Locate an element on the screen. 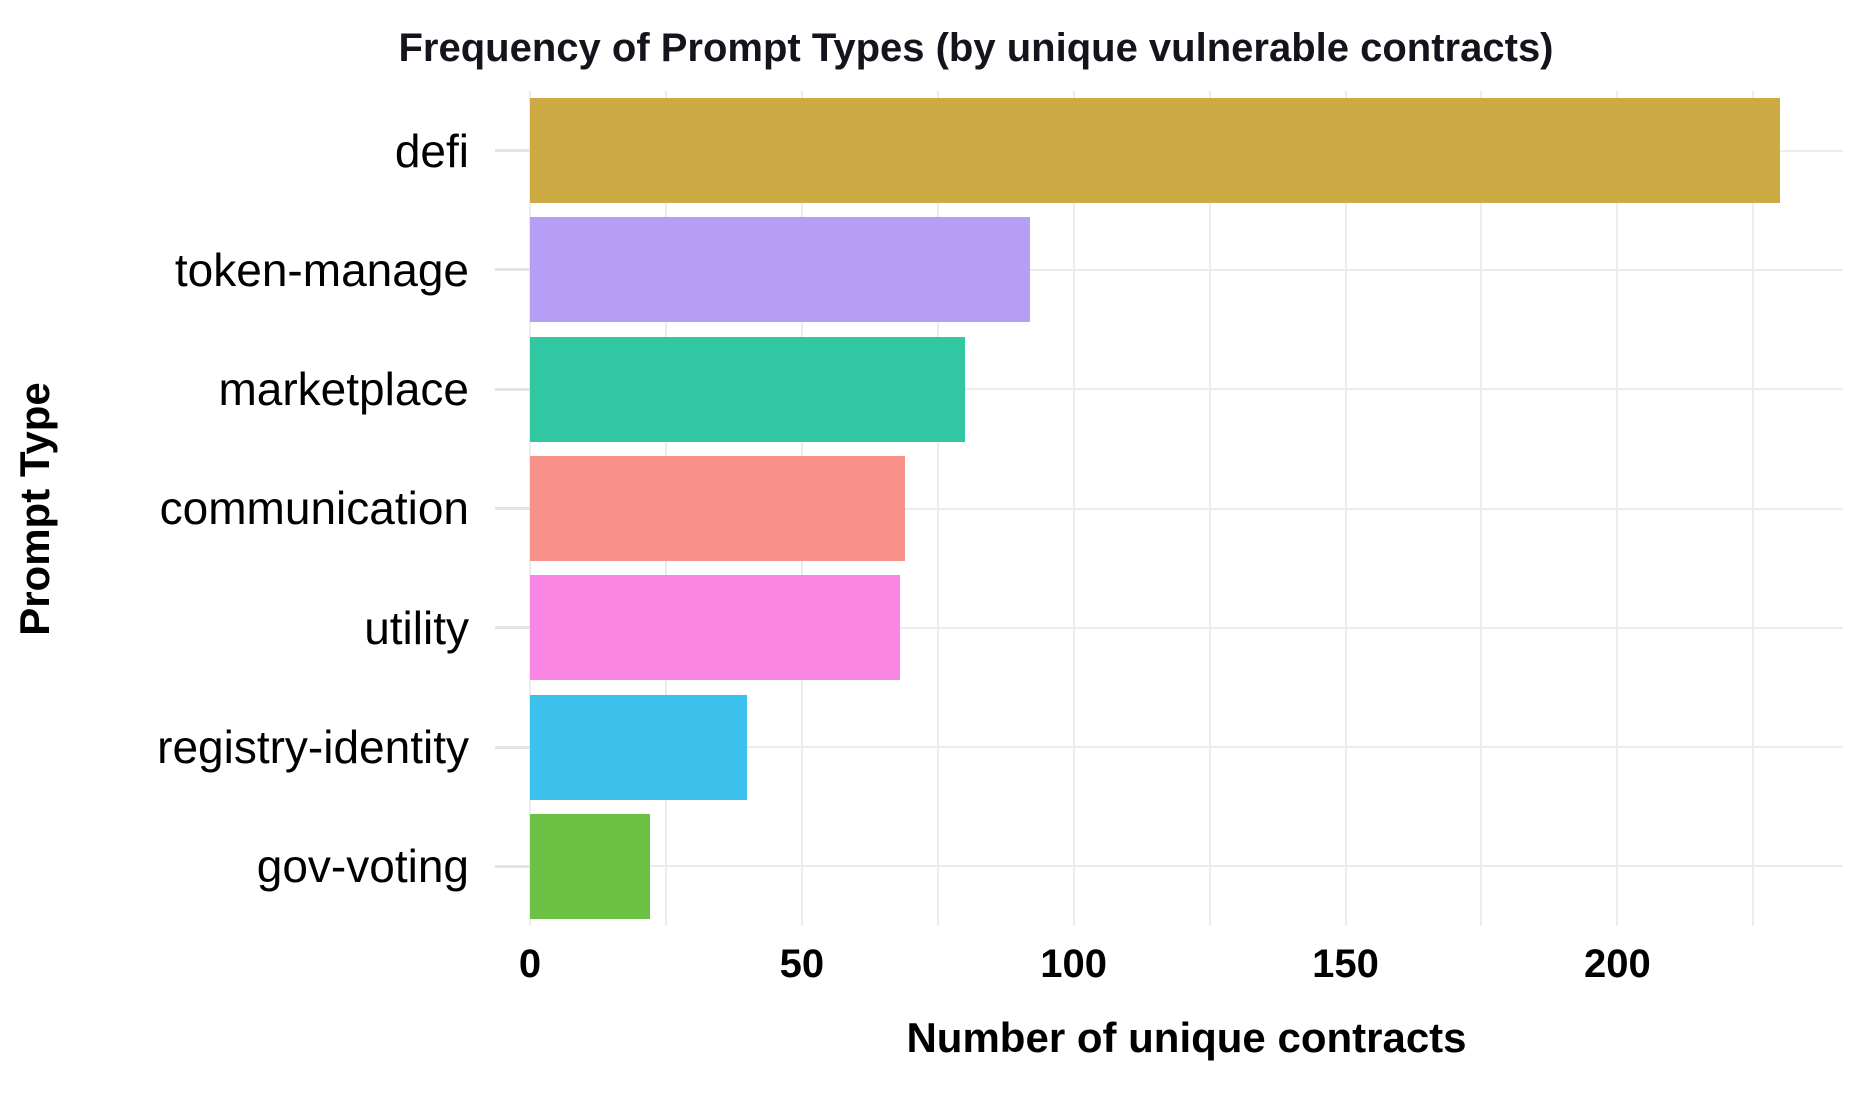 This screenshot has height=1099, width=1857. bar-registry-identity is located at coordinates (639, 747).